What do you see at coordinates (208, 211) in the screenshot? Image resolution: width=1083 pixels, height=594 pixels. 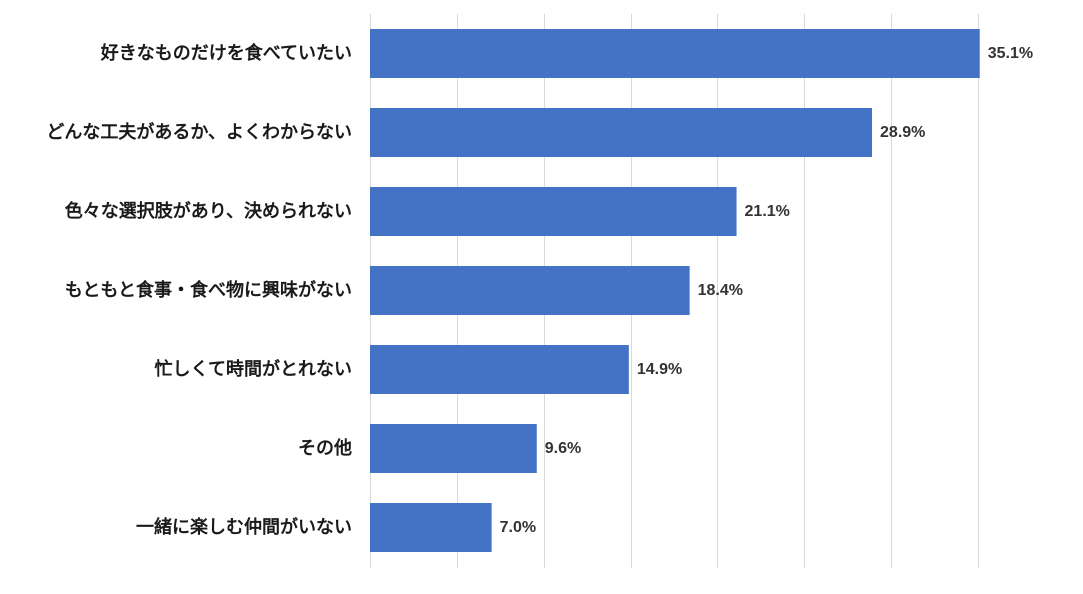 I see `category-label: 色々な選択肢があり、決められない` at bounding box center [208, 211].